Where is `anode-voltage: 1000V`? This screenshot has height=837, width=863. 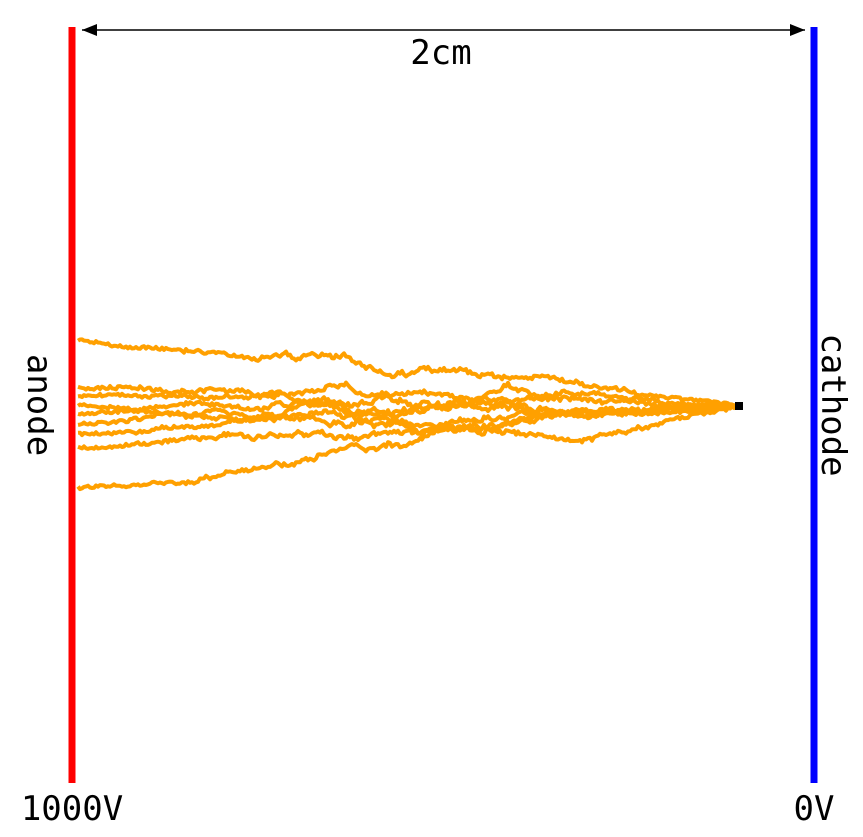
anode-voltage: 1000V is located at coordinates (72, 809).